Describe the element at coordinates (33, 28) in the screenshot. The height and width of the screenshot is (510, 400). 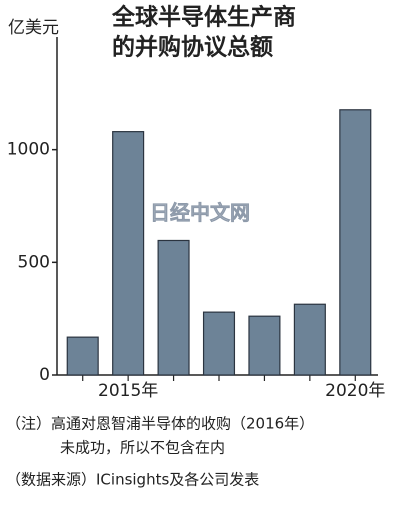
I see `unit-label: 亿美元` at that location.